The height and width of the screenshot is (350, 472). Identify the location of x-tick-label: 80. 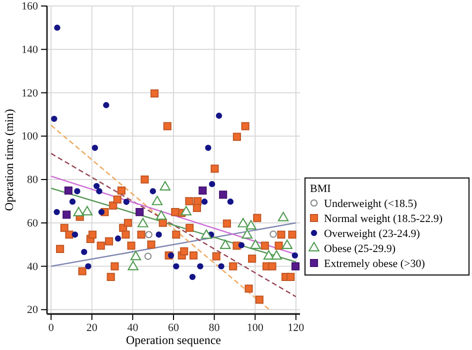
(214, 328).